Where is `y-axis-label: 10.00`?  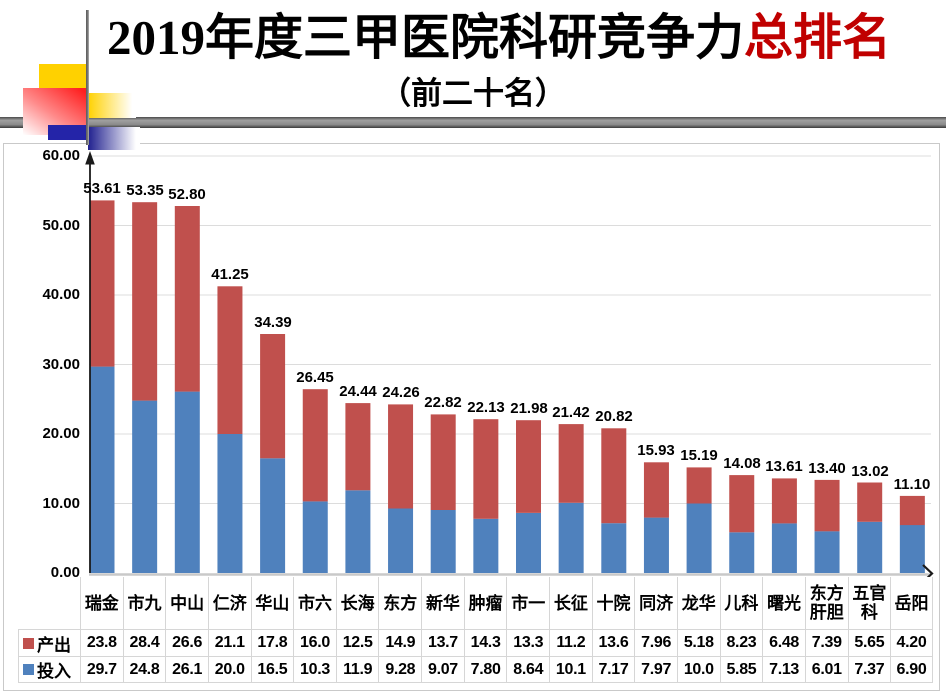 y-axis-label: 10.00 is located at coordinates (61, 503).